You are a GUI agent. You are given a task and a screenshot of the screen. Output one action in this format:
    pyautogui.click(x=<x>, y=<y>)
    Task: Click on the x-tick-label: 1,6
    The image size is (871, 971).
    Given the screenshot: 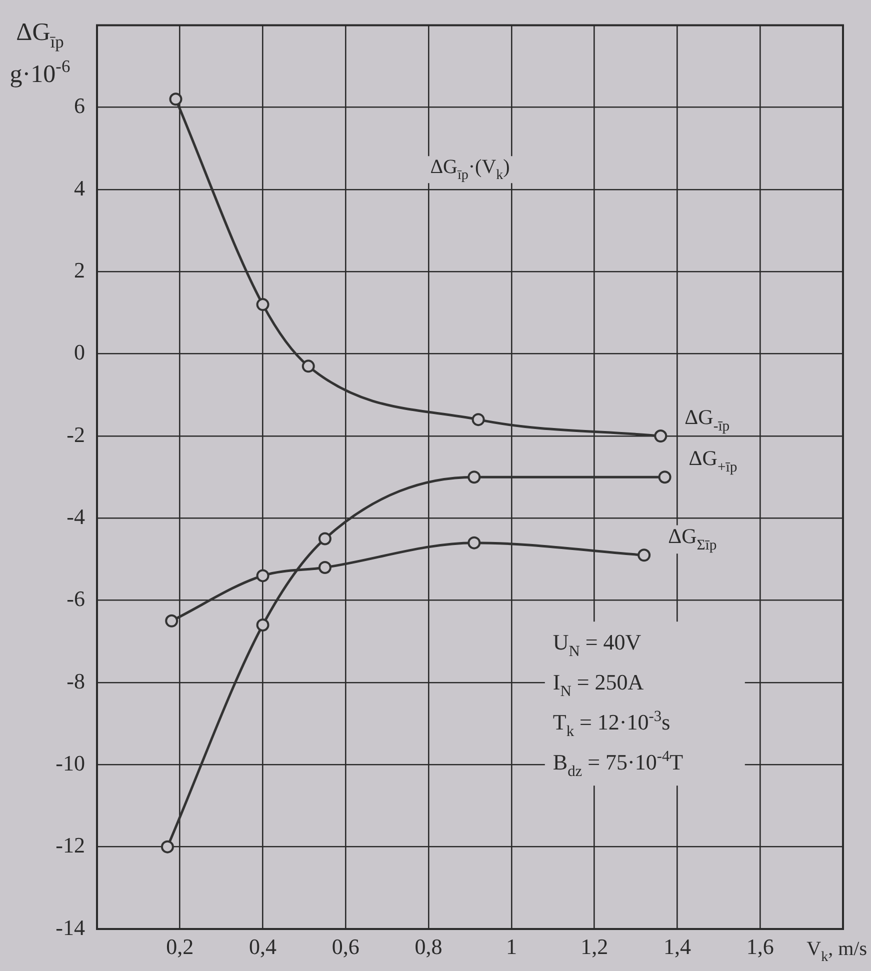 What is the action you would take?
    pyautogui.click(x=760, y=946)
    